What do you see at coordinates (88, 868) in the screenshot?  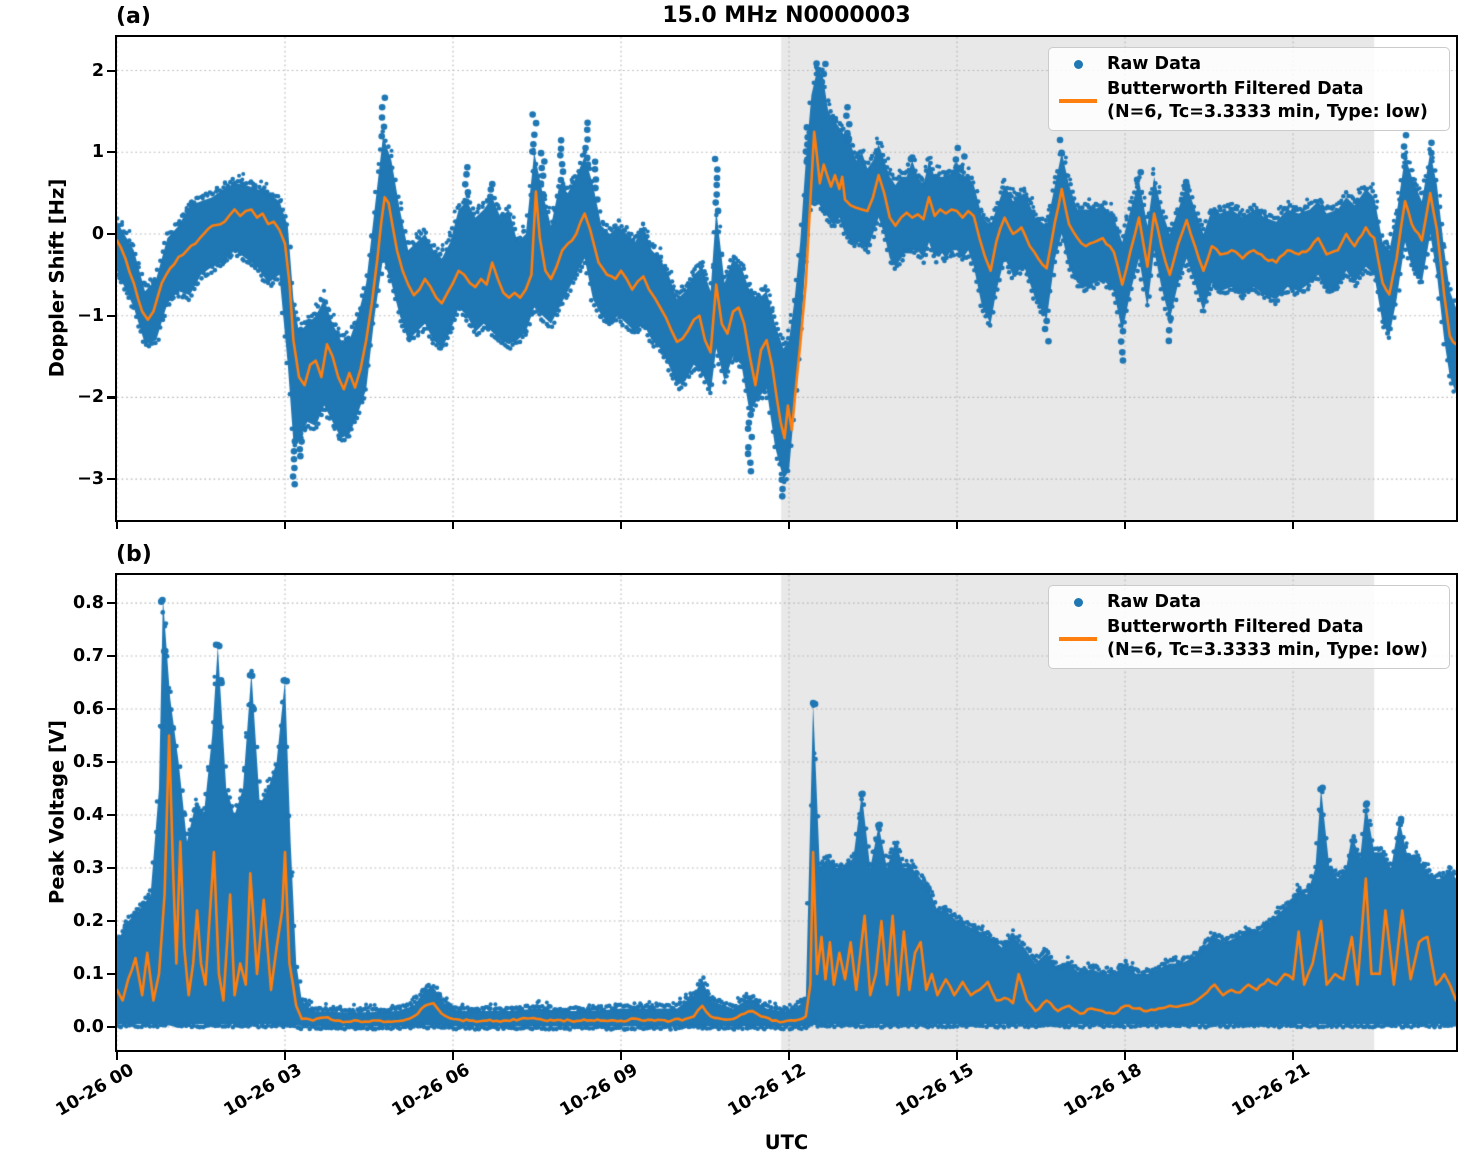 I see `y-tick-label: 0.3` at bounding box center [88, 868].